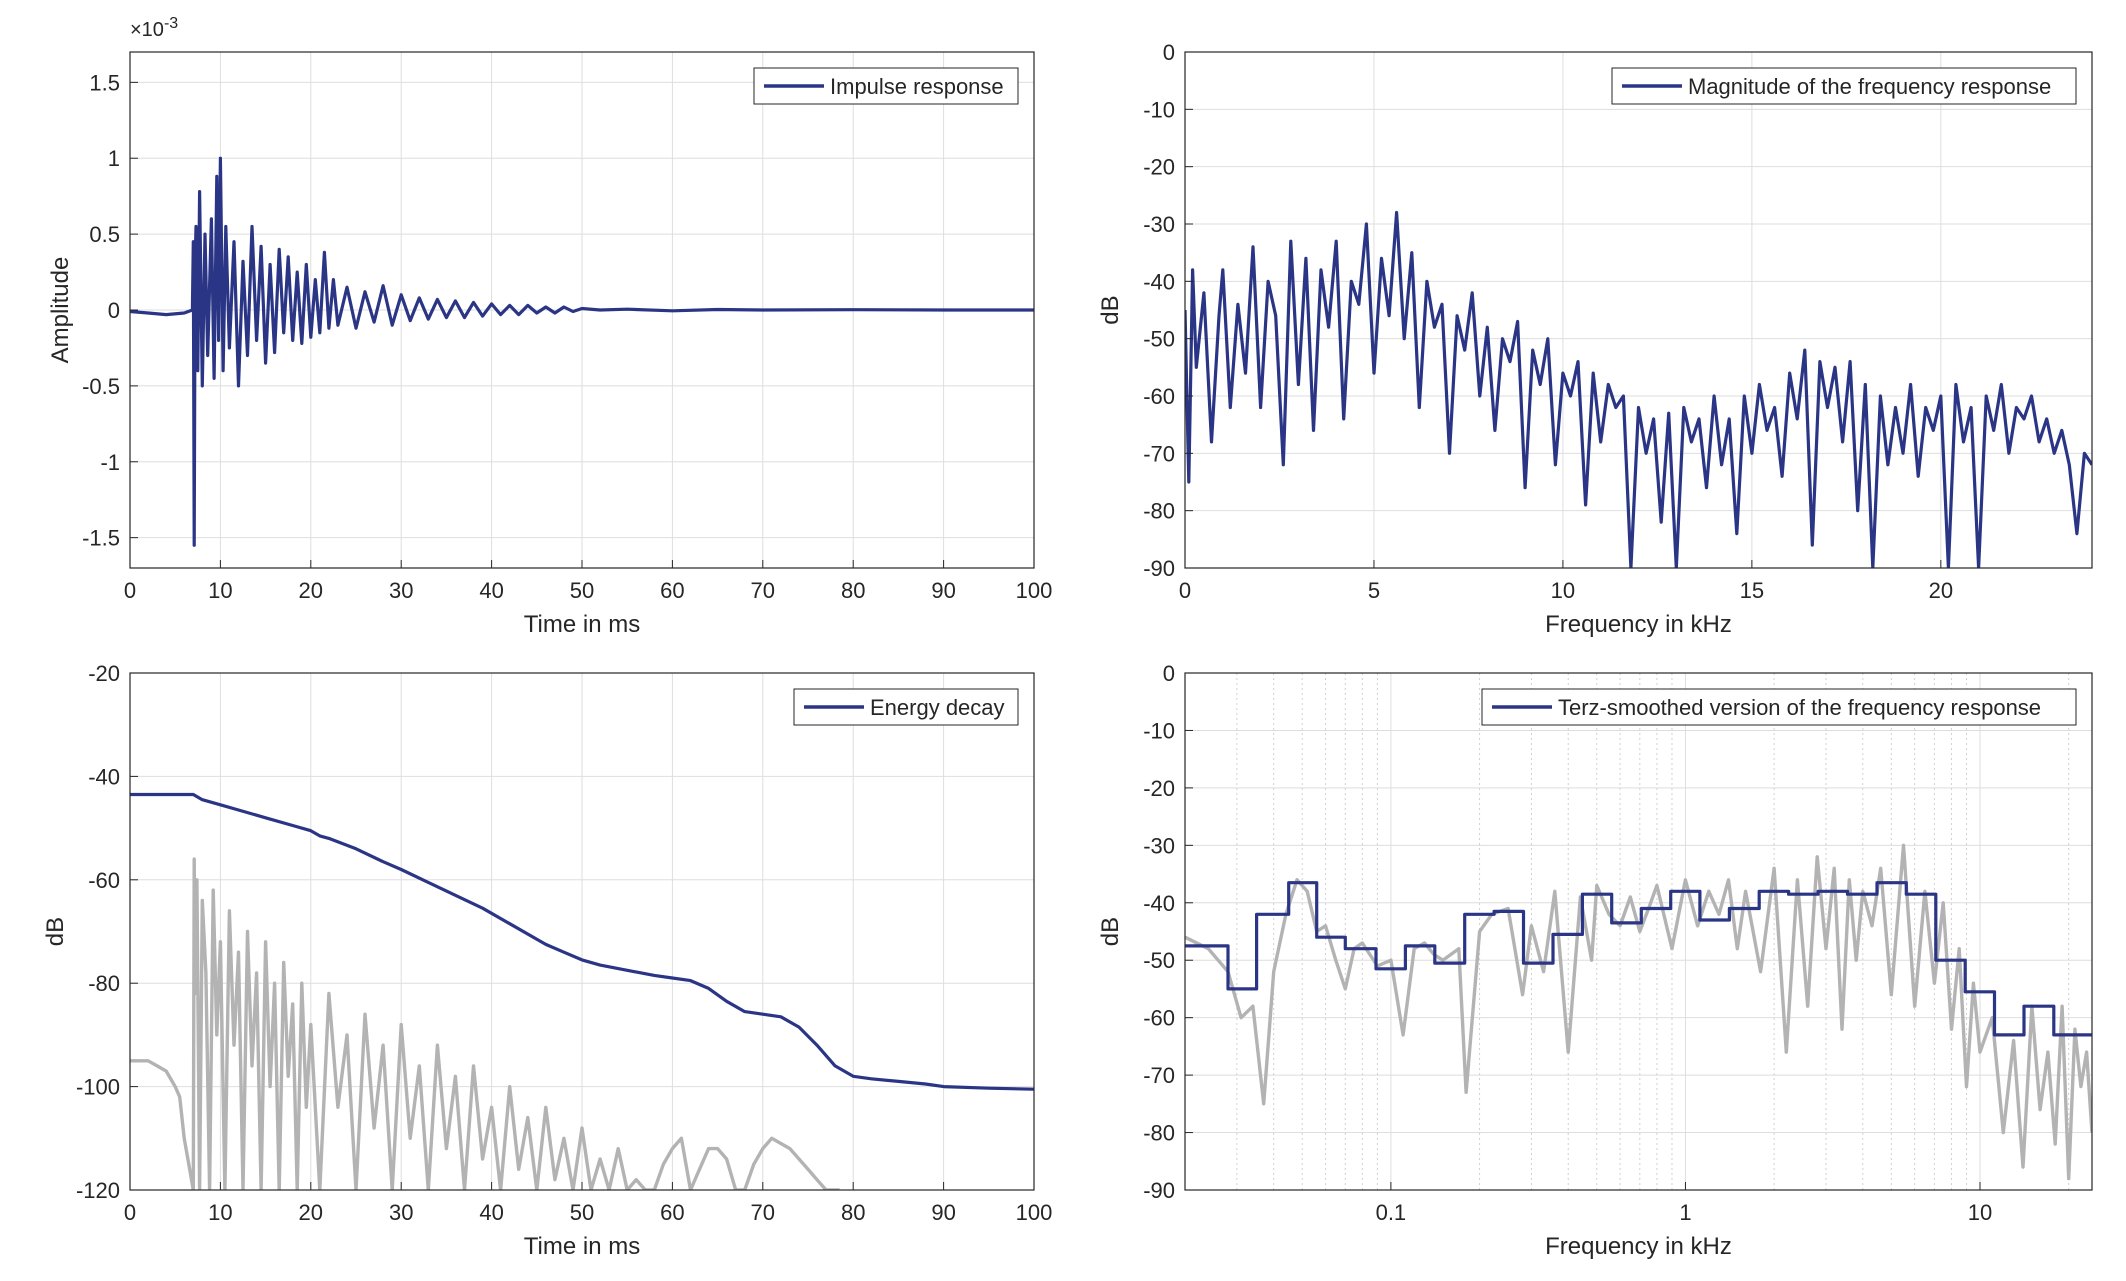  I want to click on y-tick-label: 1.5, so click(104, 82).